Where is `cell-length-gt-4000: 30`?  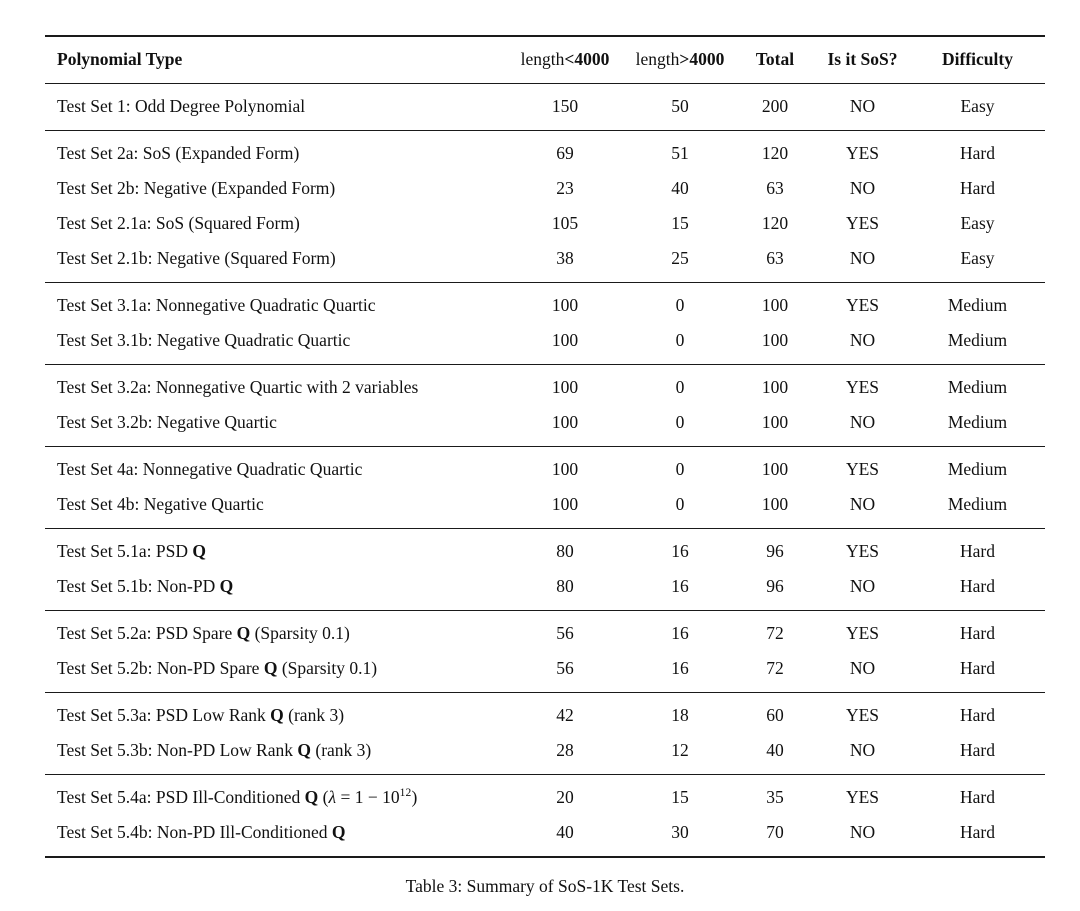
cell-length-gt-4000: 30 is located at coordinates (680, 832).